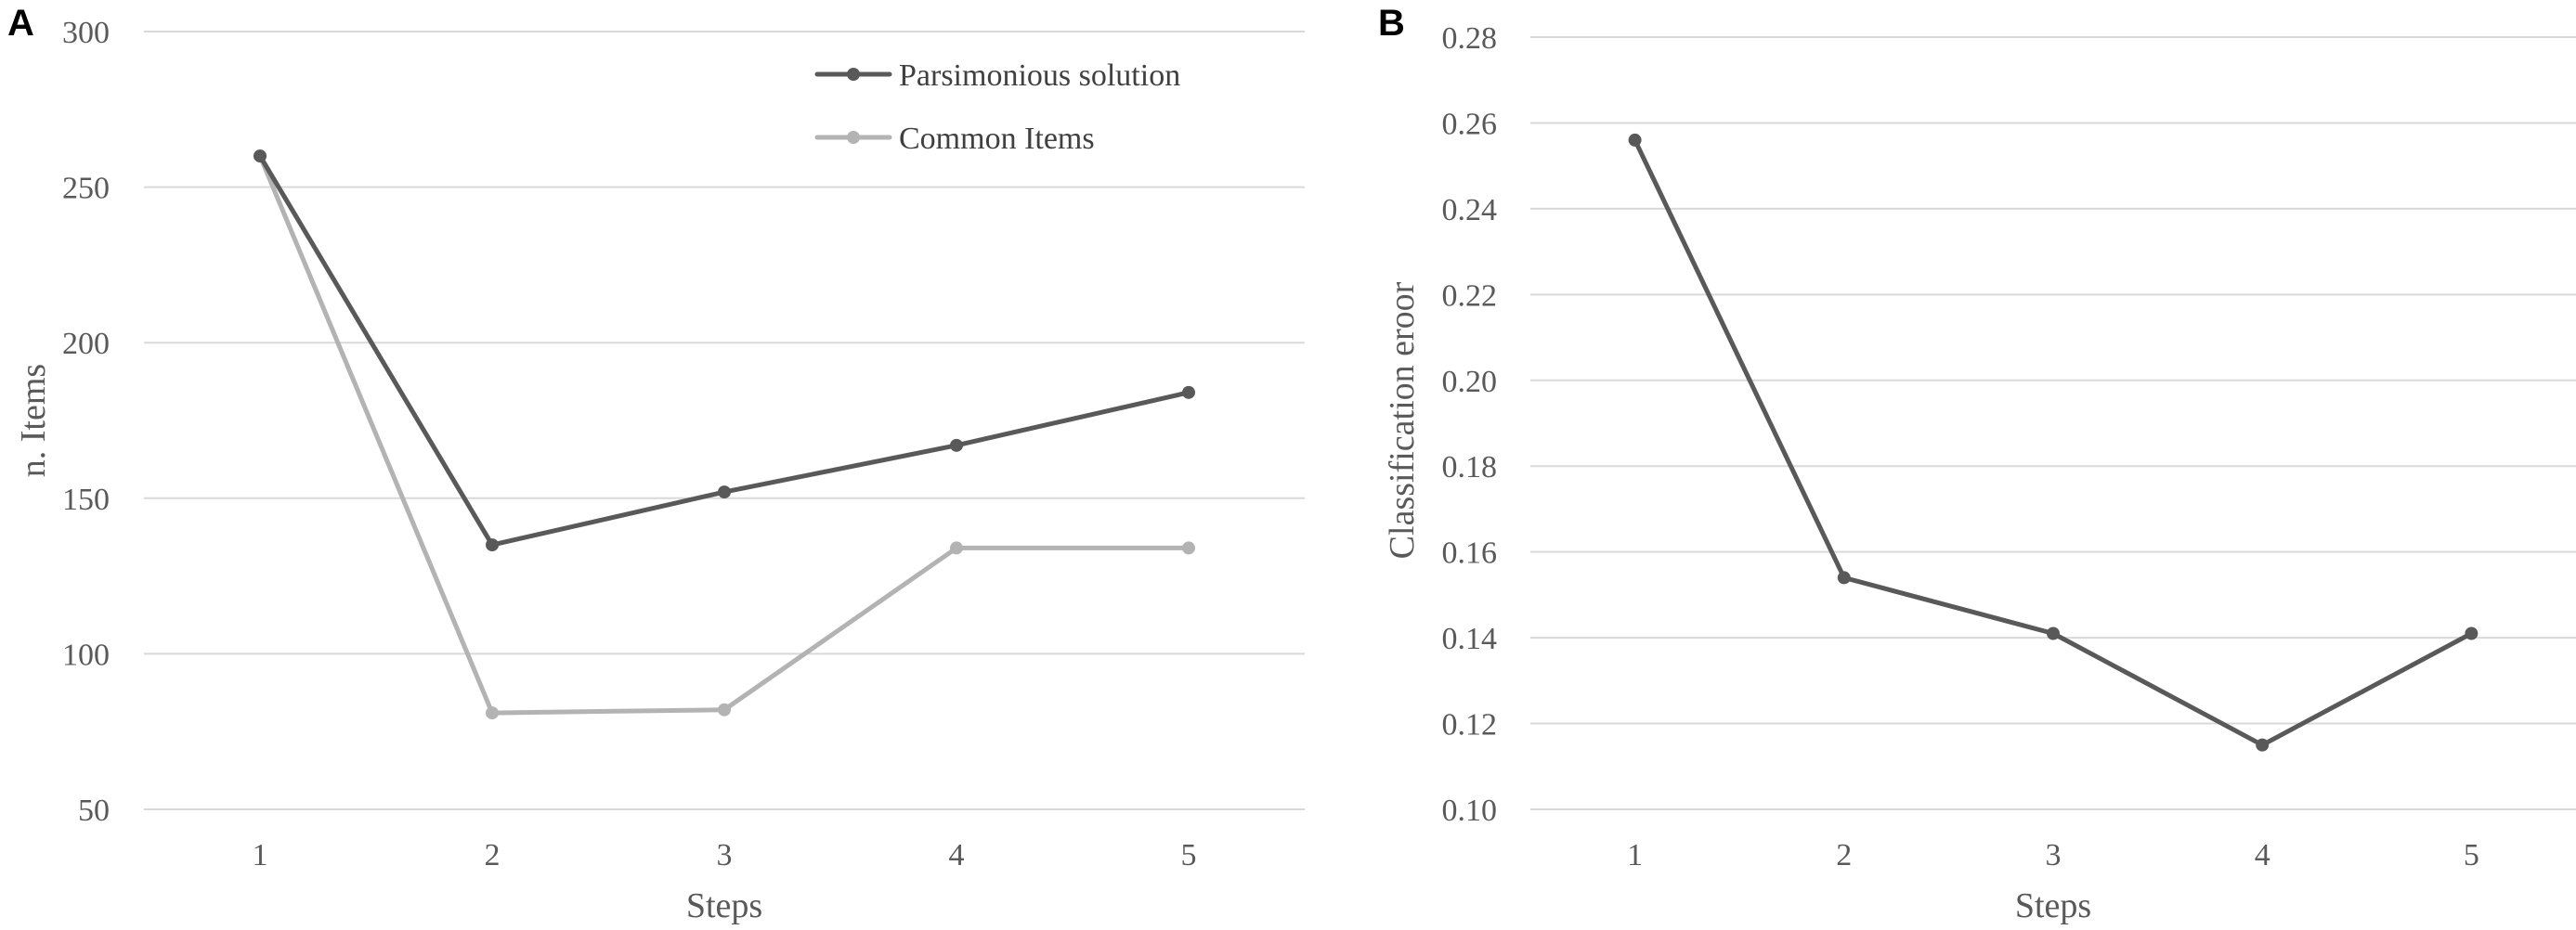 This screenshot has width=2576, height=930. Describe the element at coordinates (33, 420) in the screenshot. I see `y-axis-title: n. Items` at that location.